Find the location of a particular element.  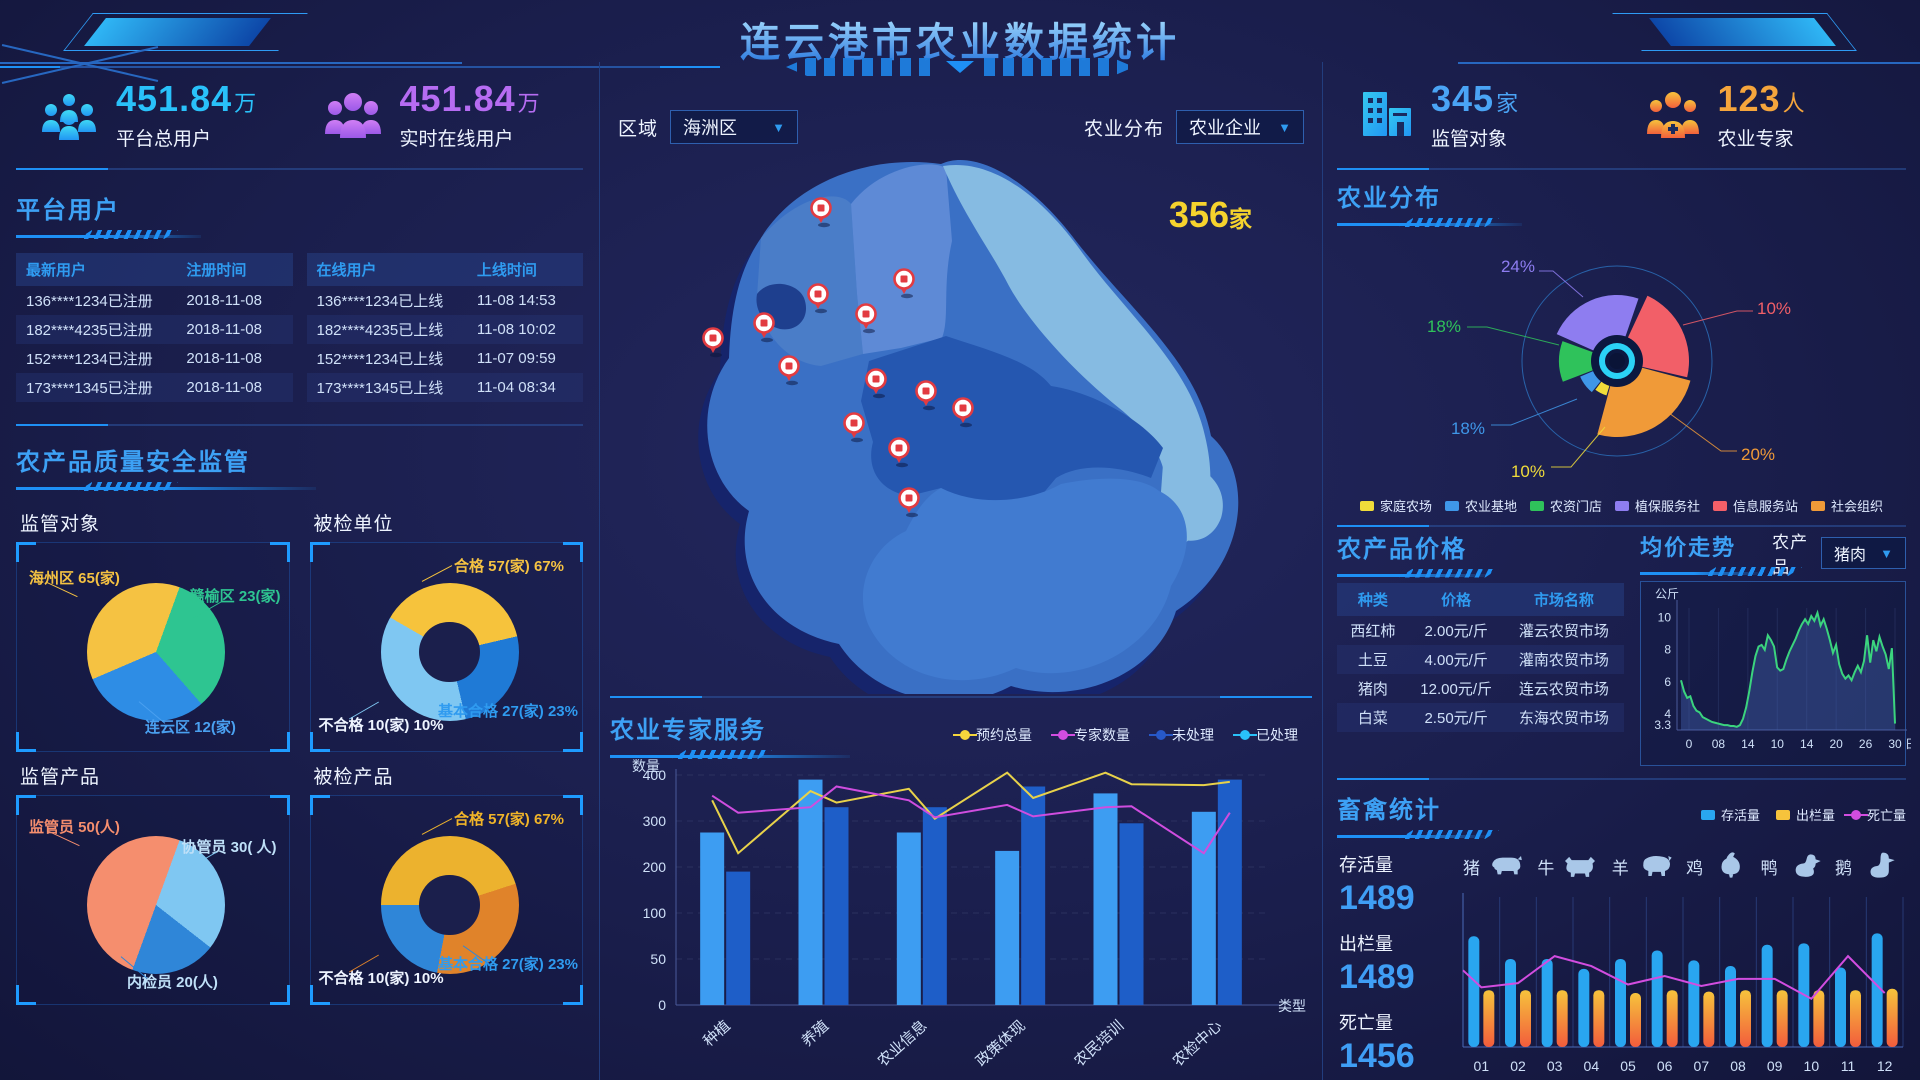

district is located at coordinates (1012, 420).